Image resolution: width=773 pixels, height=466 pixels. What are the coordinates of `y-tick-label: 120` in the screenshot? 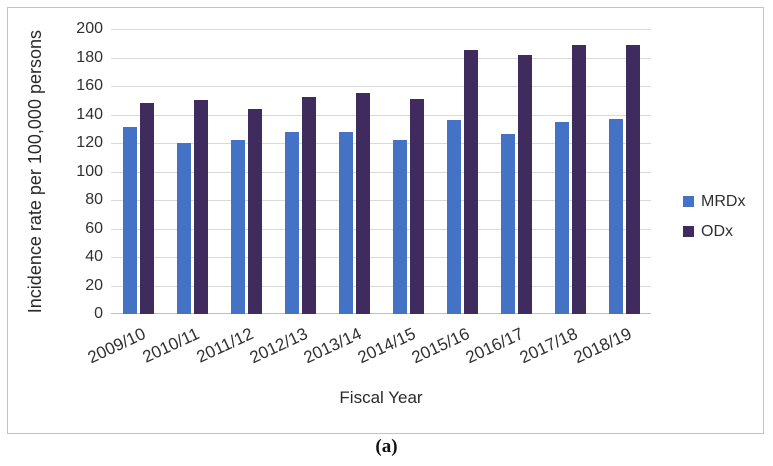 It's located at (89, 142).